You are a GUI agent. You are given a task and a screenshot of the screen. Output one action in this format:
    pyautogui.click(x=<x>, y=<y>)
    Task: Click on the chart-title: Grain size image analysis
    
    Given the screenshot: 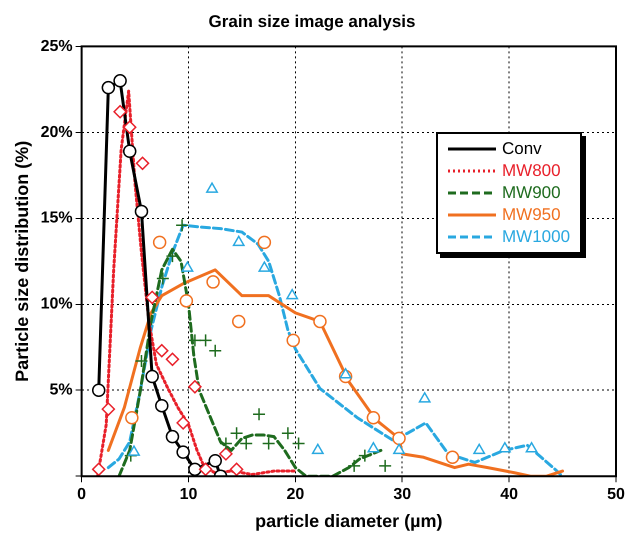 What is the action you would take?
    pyautogui.click(x=312, y=21)
    